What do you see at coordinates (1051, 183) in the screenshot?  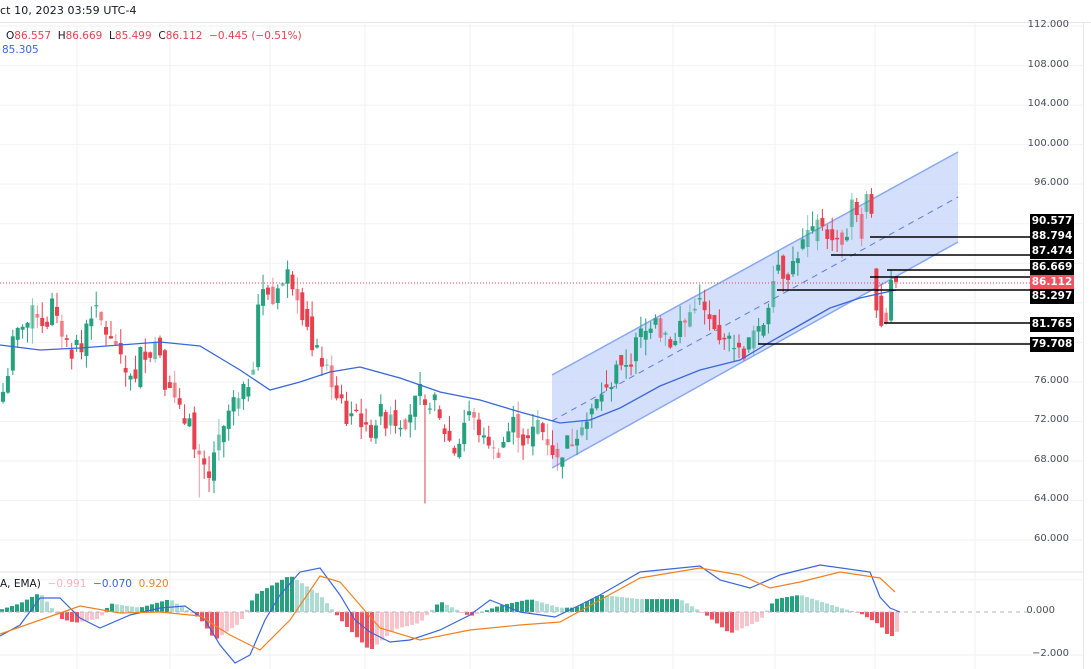 I see `price-axis-tick: 96.000` at bounding box center [1051, 183].